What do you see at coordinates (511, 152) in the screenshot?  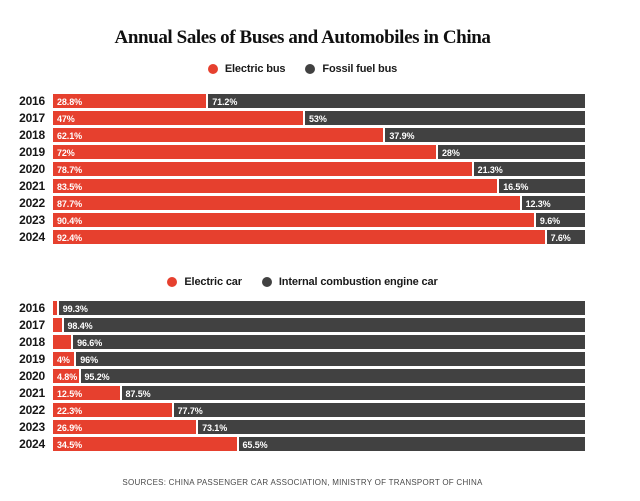 I see `conventional-bar-segment: 28%` at bounding box center [511, 152].